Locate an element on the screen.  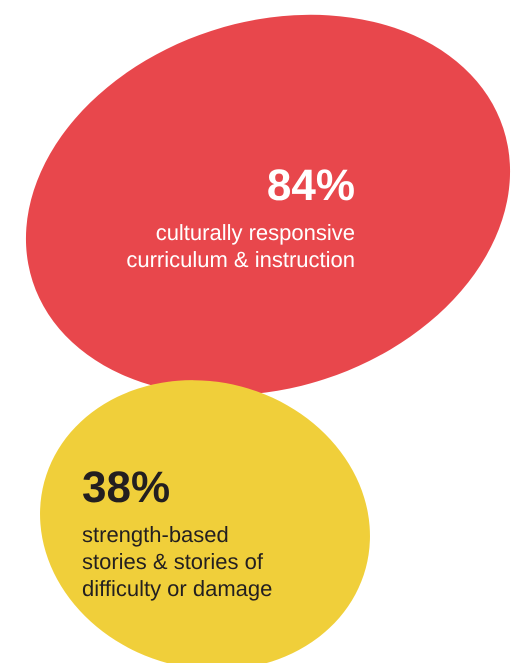
category-label: culturally responsive curriculum & instruction is located at coordinates (240, 246).